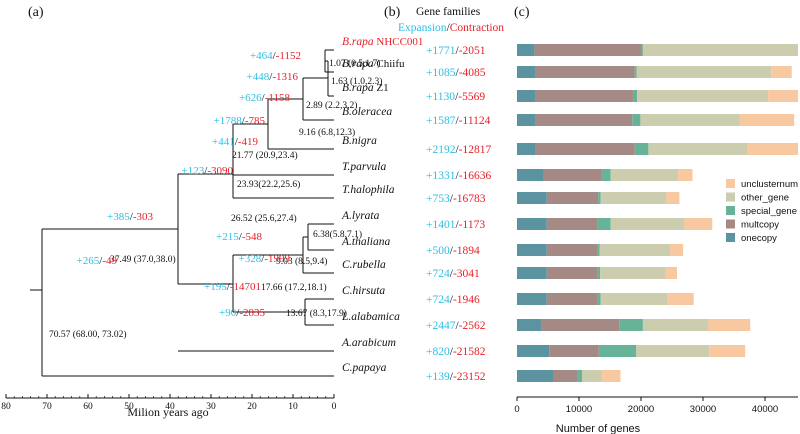  Describe the element at coordinates (316, 313) in the screenshot. I see `node-age-label: 13.67 (8.3,17.9)` at that location.